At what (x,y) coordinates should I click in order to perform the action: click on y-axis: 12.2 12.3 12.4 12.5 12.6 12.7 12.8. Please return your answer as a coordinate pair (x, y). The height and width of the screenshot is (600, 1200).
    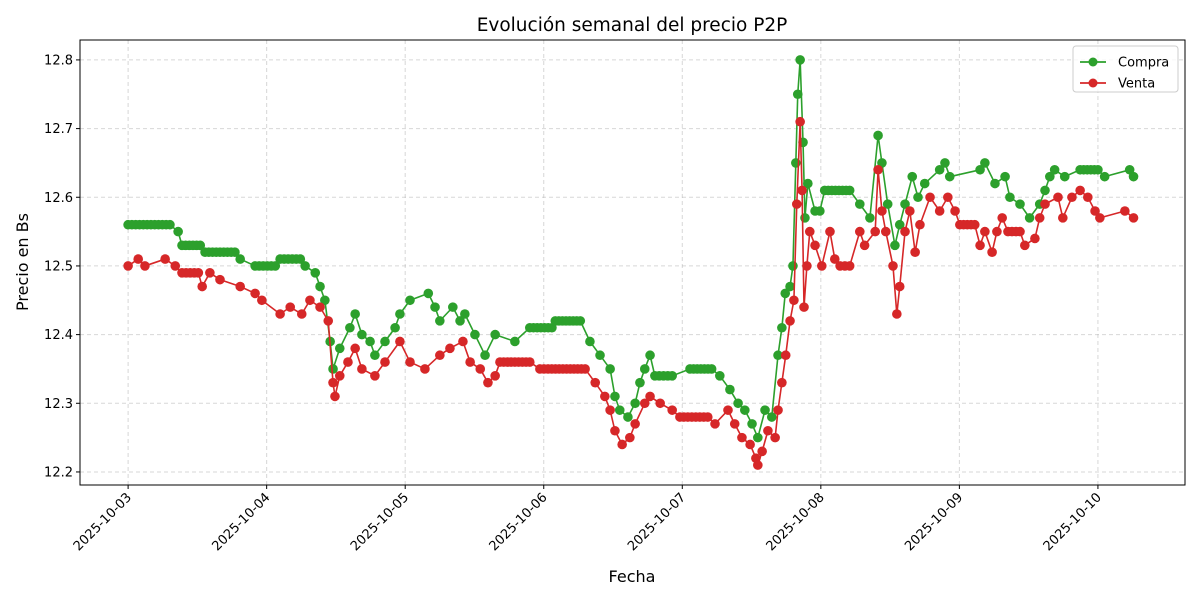
    Looking at the image, I should click on (62, 266).